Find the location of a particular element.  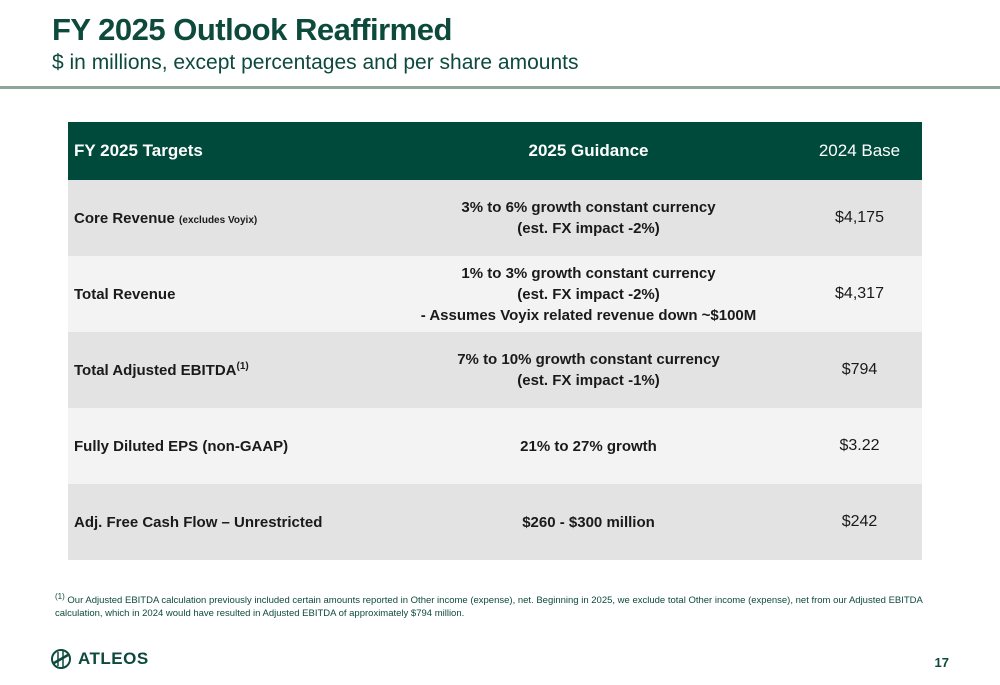

row-guidance: 21% to 27% growth is located at coordinates (588, 446).